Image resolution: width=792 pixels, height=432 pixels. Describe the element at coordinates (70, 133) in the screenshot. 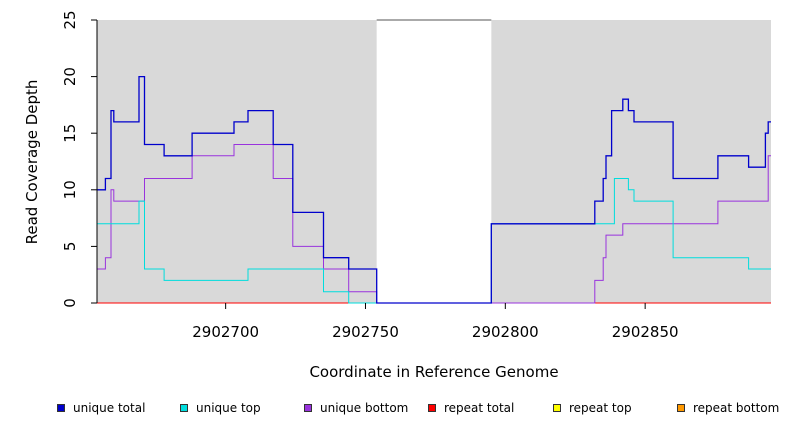

I see `y-tick-label: 15` at that location.